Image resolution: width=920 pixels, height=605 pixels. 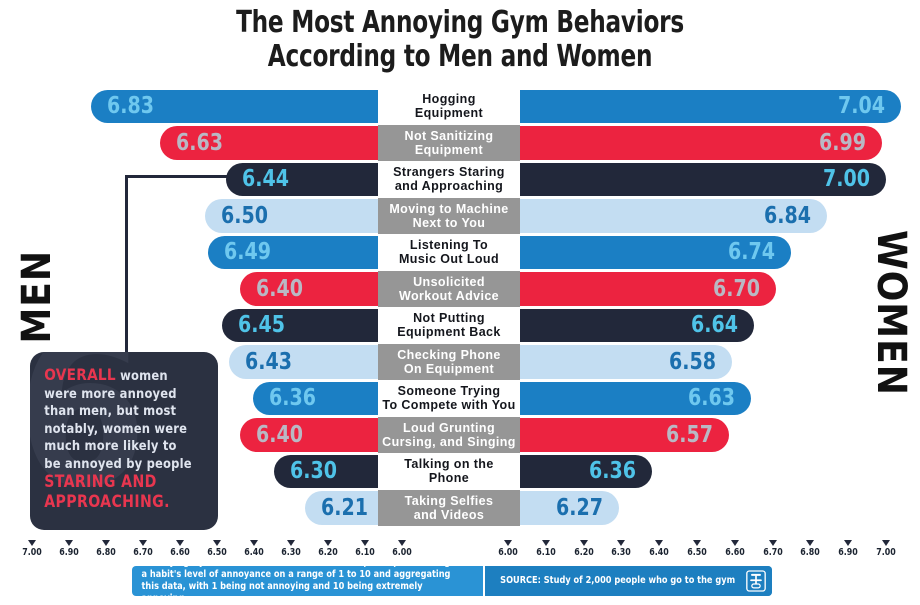 I want to click on chart-row: 6.83 7.04 Hogging Equipment, so click(x=460, y=106).